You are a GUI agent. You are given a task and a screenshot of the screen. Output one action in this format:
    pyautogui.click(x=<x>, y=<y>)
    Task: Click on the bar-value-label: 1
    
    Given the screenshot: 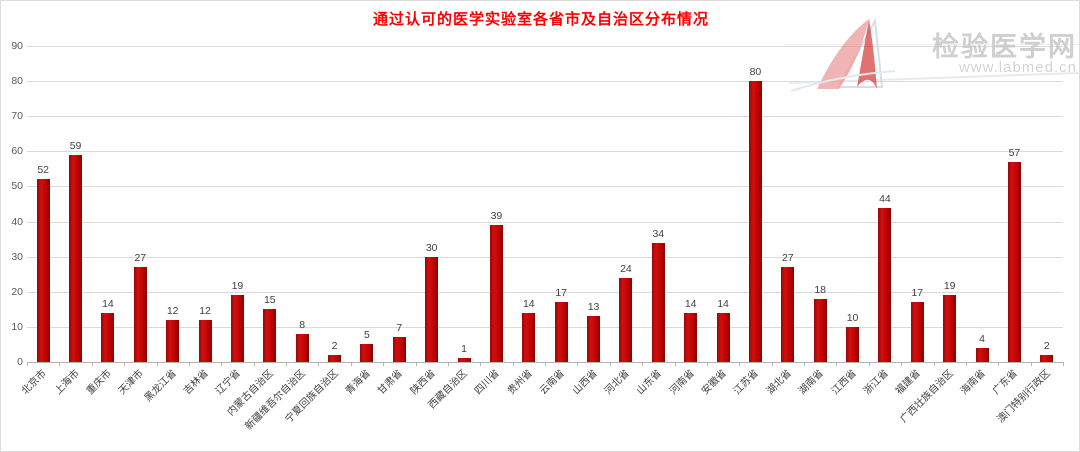 What is the action you would take?
    pyautogui.click(x=464, y=349)
    